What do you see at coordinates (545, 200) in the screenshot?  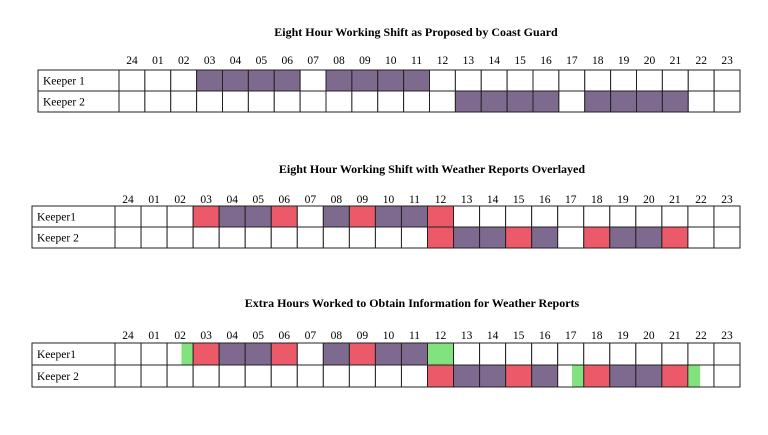 I see `hour-label: 16` at bounding box center [545, 200].